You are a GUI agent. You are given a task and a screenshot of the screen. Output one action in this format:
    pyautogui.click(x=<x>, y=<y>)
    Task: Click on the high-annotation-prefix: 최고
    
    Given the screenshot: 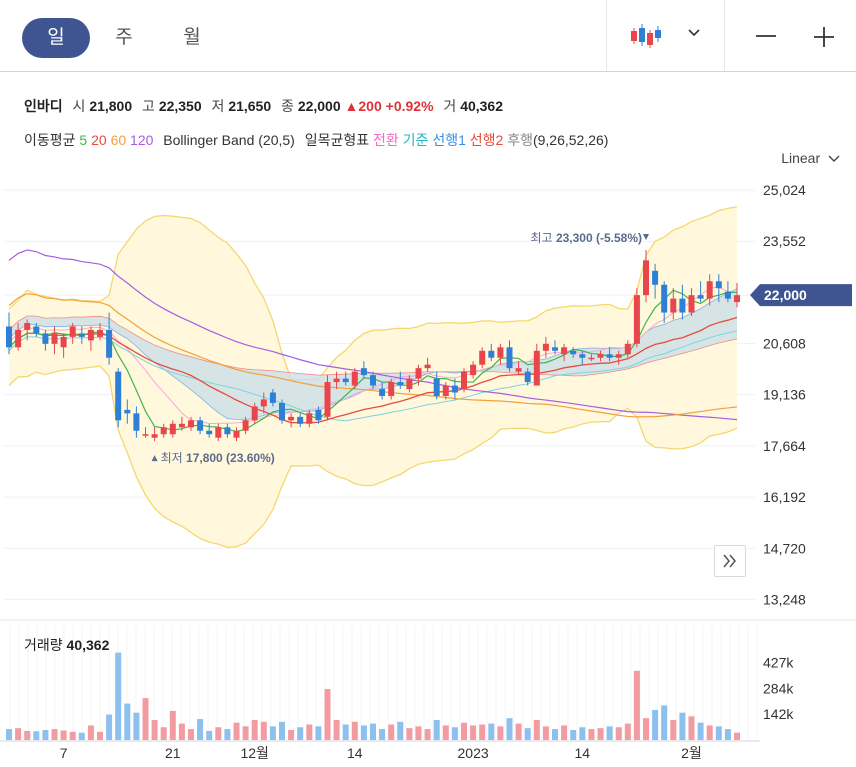 What is the action you would take?
    pyautogui.click(x=543, y=238)
    